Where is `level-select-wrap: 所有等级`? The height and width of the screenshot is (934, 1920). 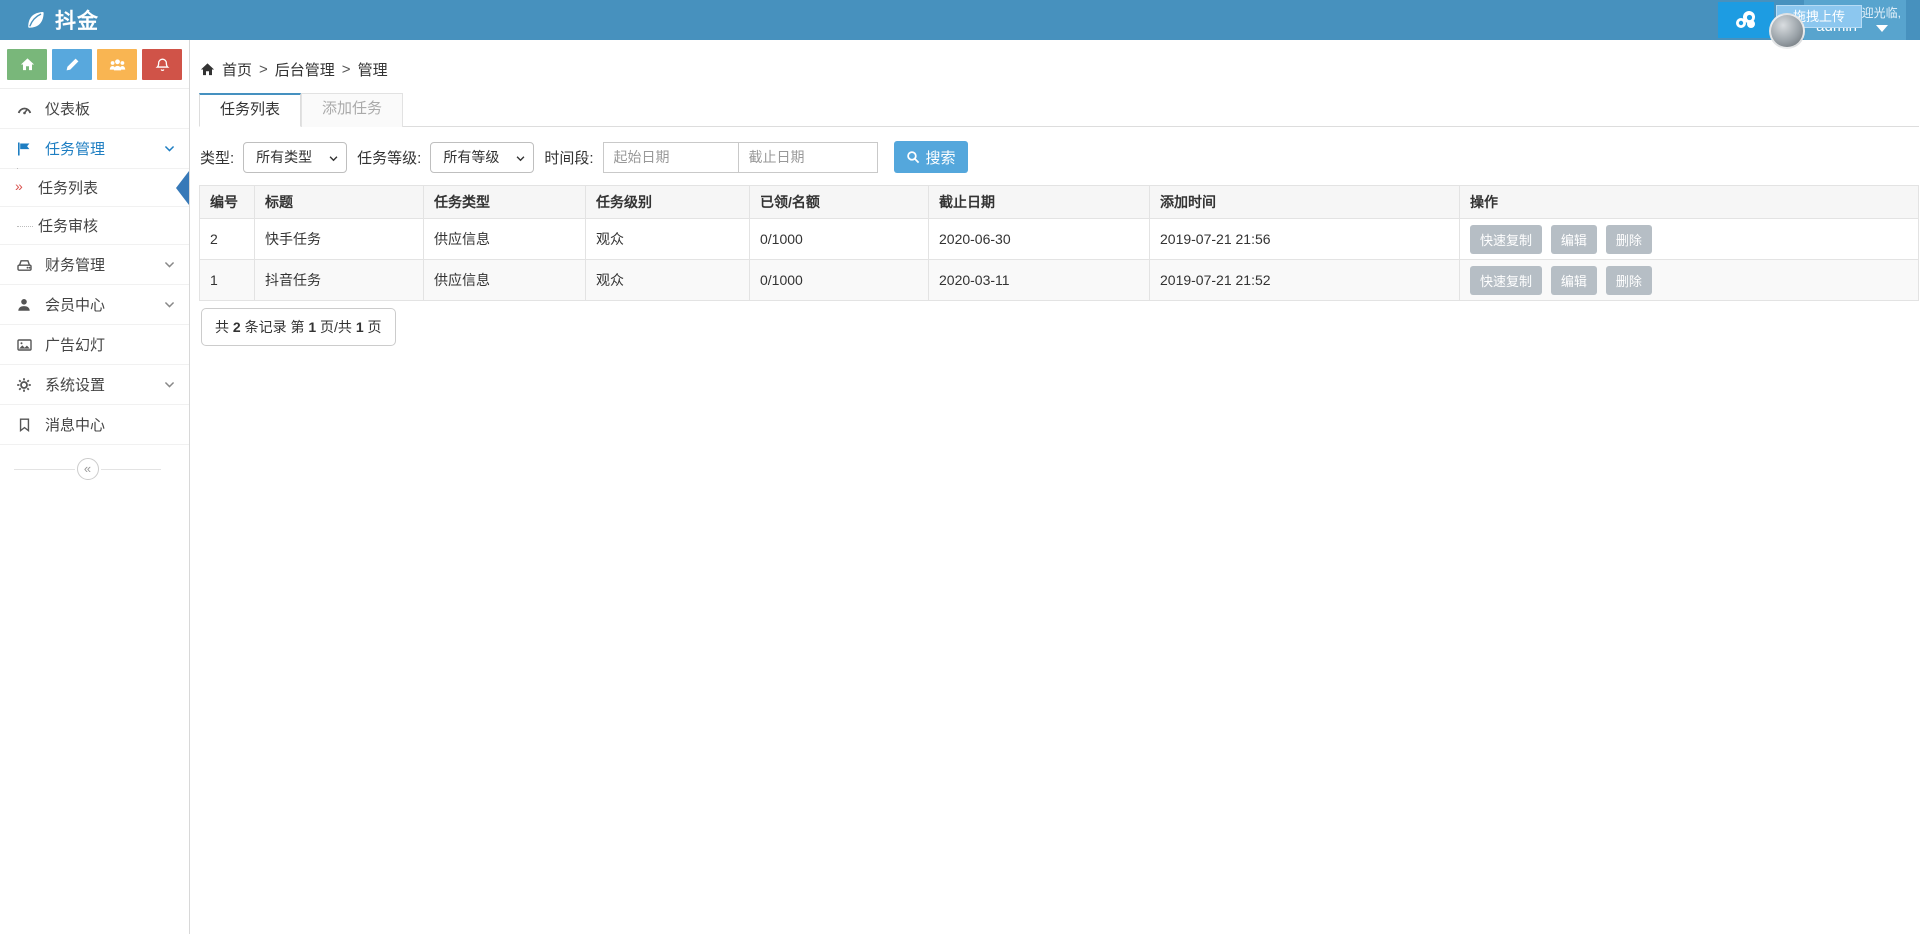
level-select-wrap: 所有等级 is located at coordinates (482, 157).